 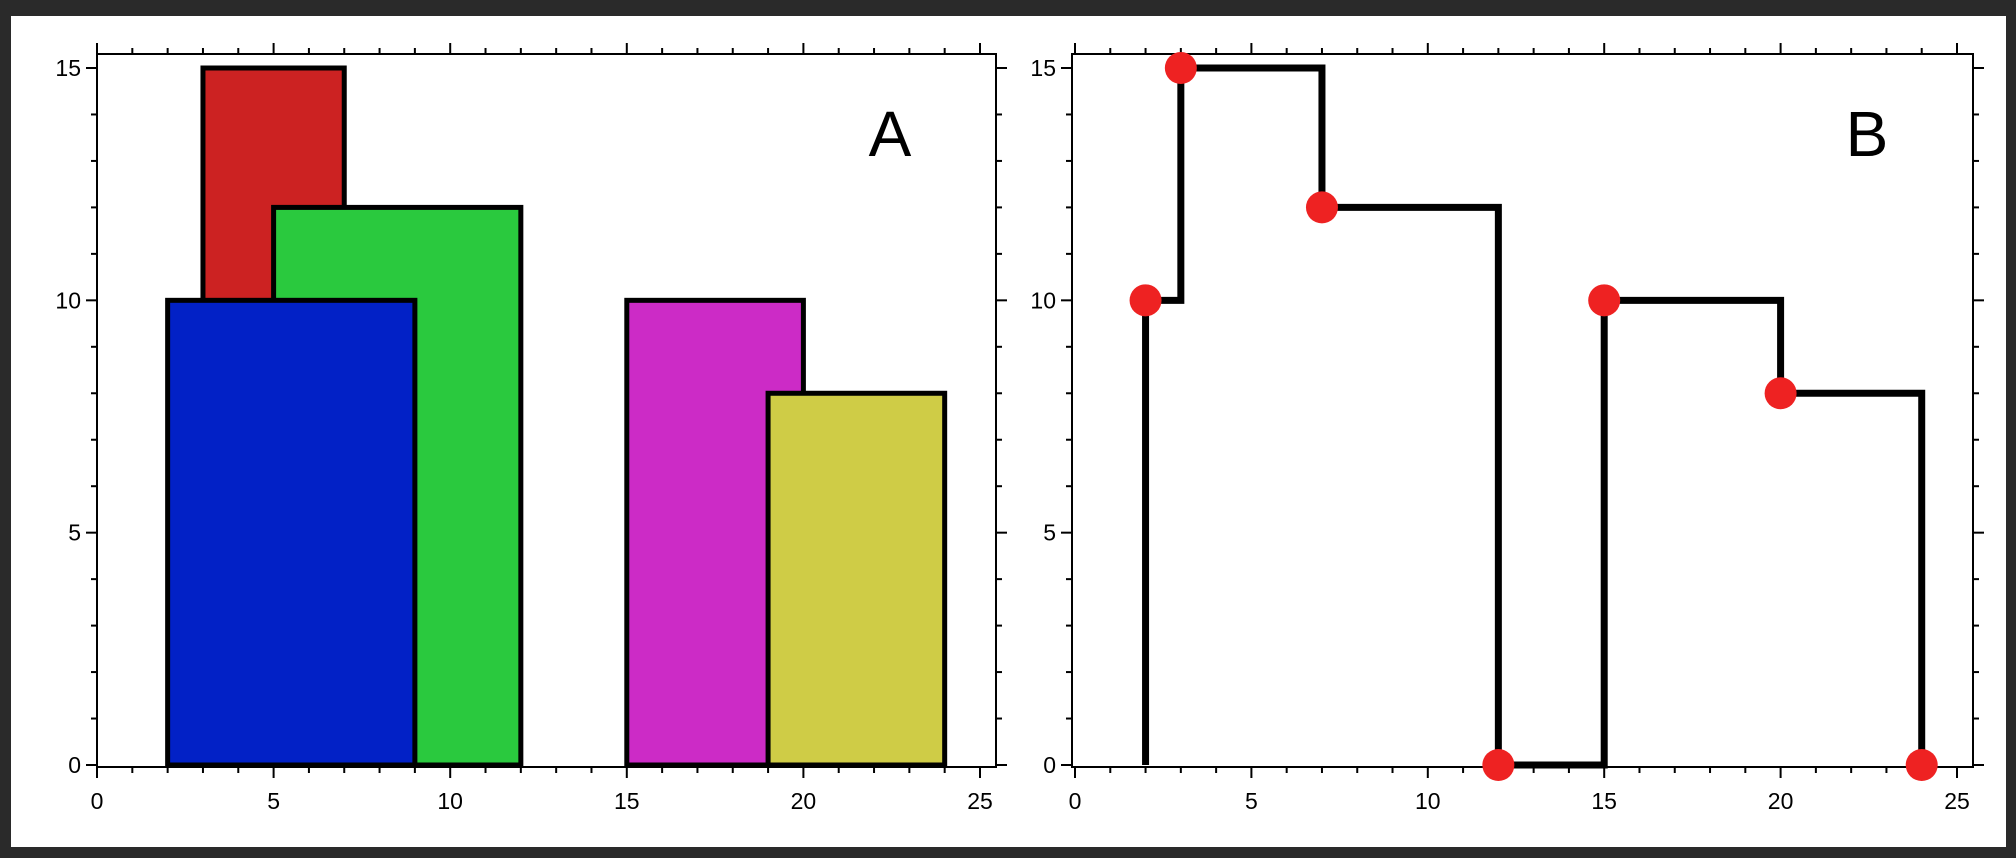 What do you see at coordinates (1867, 134) in the screenshot?
I see `panel-label: B` at bounding box center [1867, 134].